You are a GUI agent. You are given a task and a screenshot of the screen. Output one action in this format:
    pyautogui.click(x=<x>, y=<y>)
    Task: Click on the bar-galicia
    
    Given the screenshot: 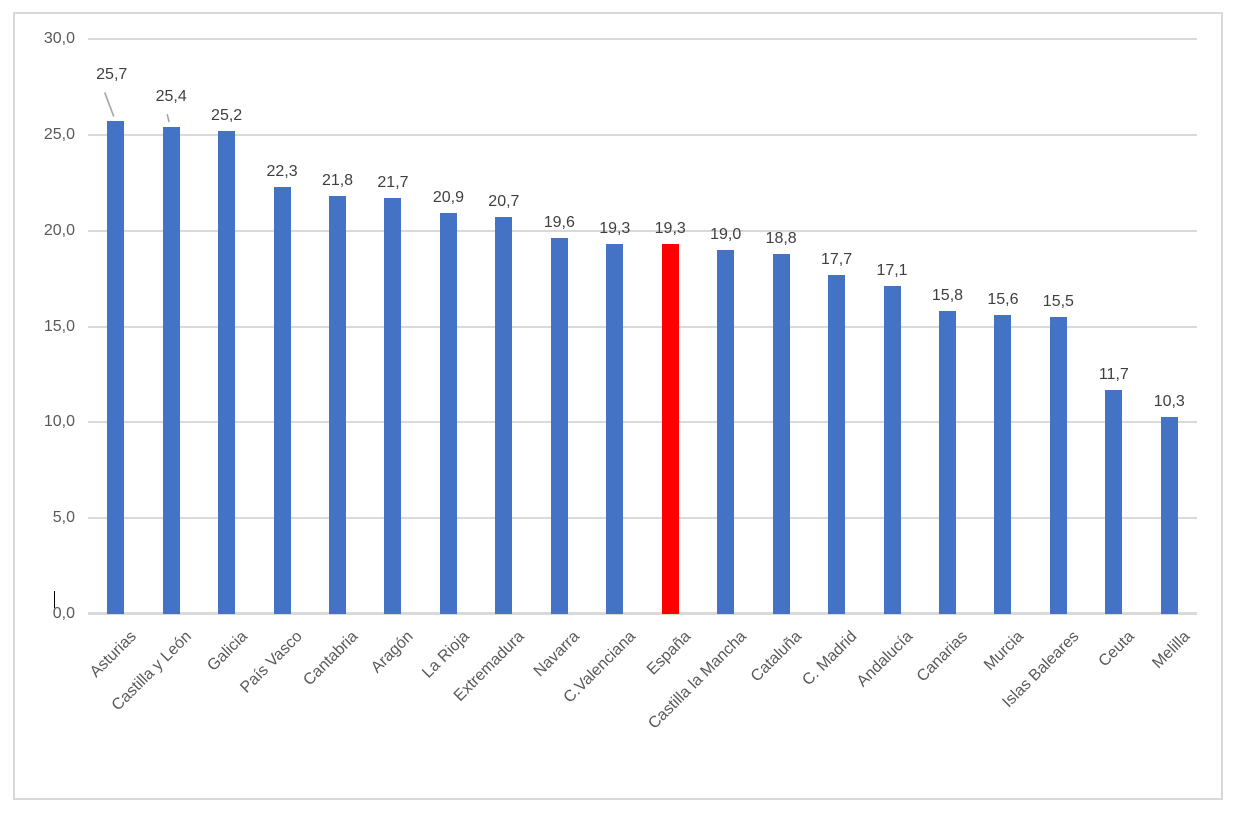 What is the action you would take?
    pyautogui.click(x=227, y=372)
    